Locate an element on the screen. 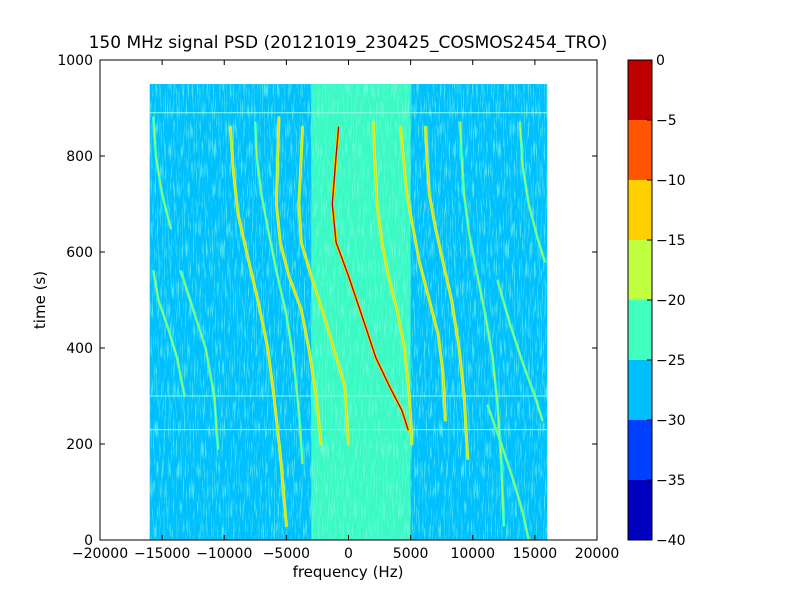  x-tick-label: −5000 is located at coordinates (286, 554).